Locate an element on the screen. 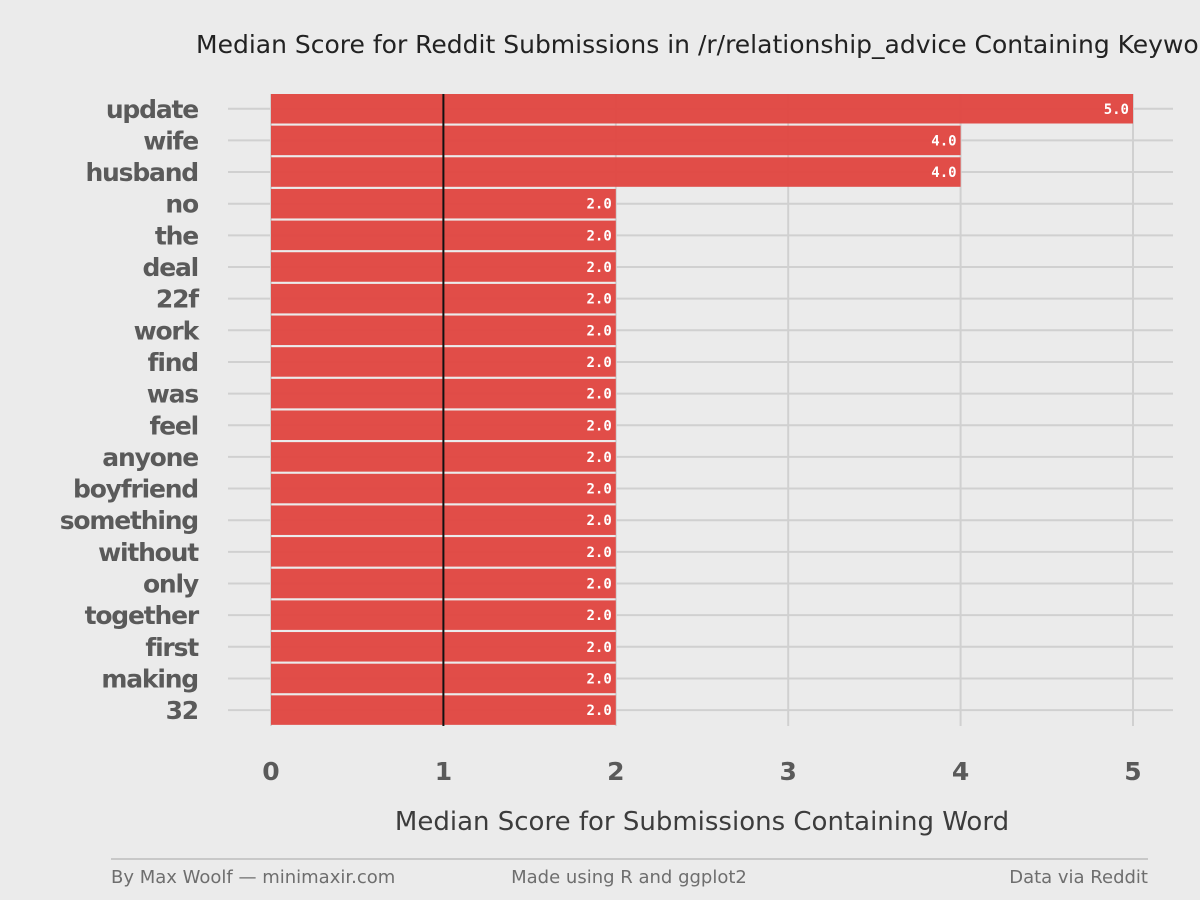 The image size is (1200, 900). x-tick-label: 1 is located at coordinates (443, 771).